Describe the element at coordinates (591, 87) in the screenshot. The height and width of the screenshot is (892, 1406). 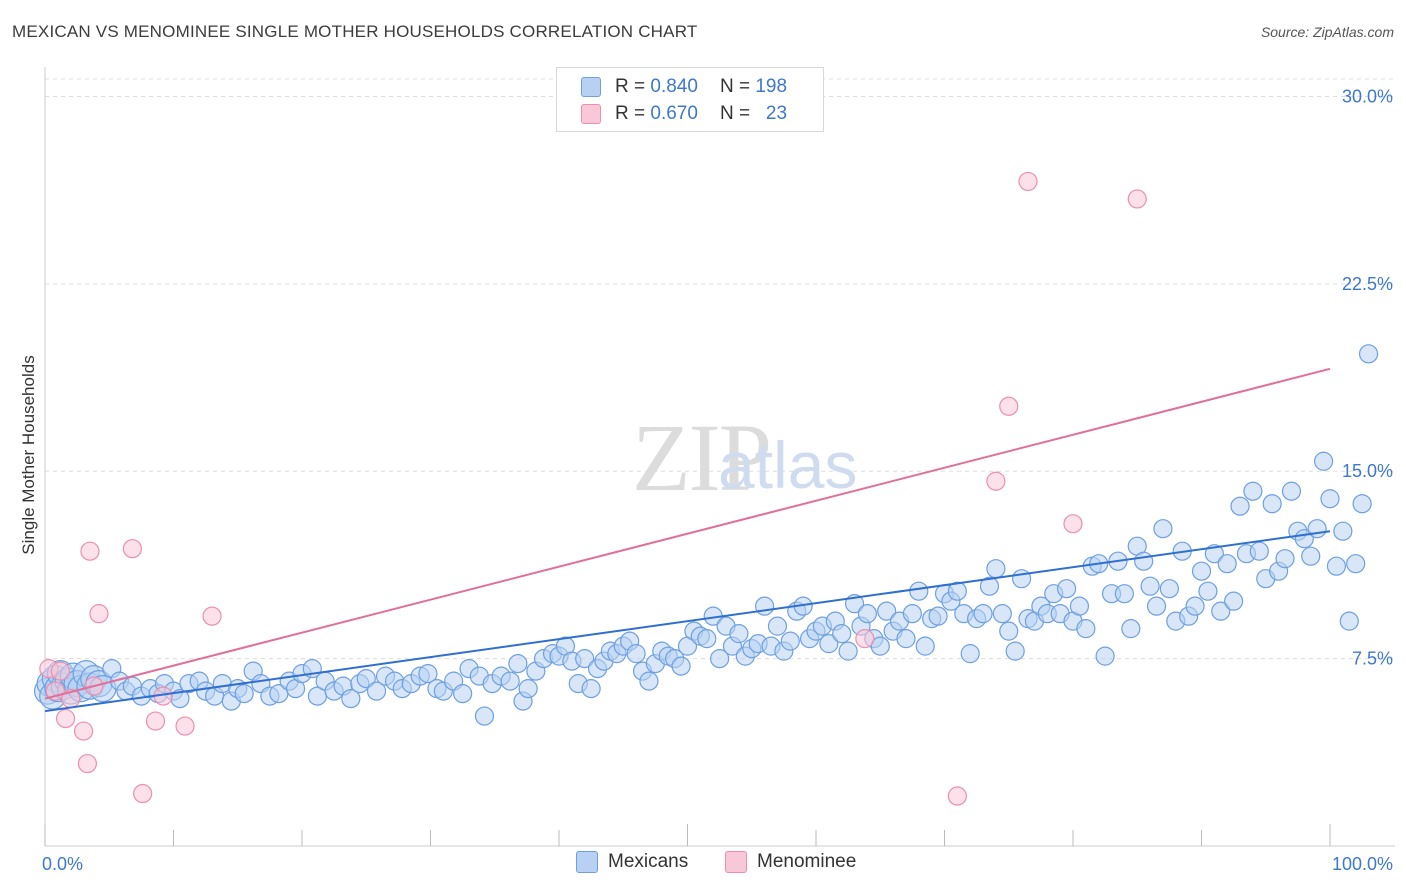
I see `mexicans-swatch` at that location.